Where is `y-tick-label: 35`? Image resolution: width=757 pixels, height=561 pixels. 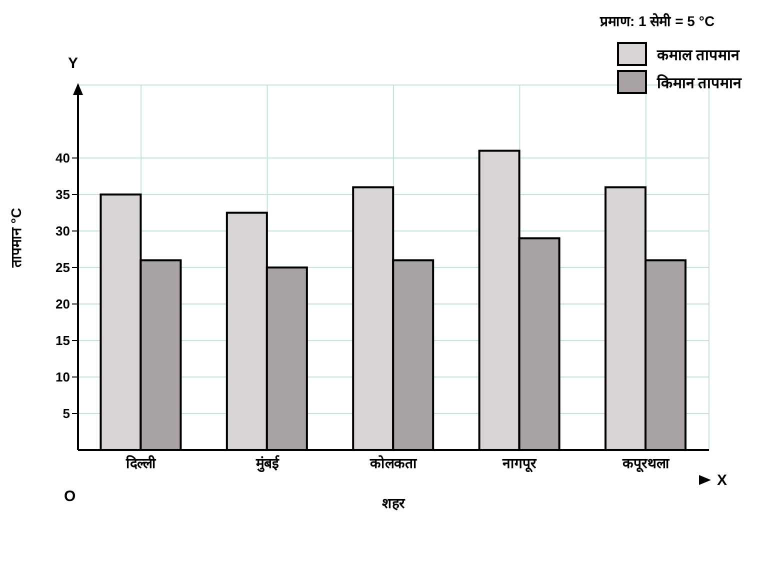 y-tick-label: 35 is located at coordinates (63, 194).